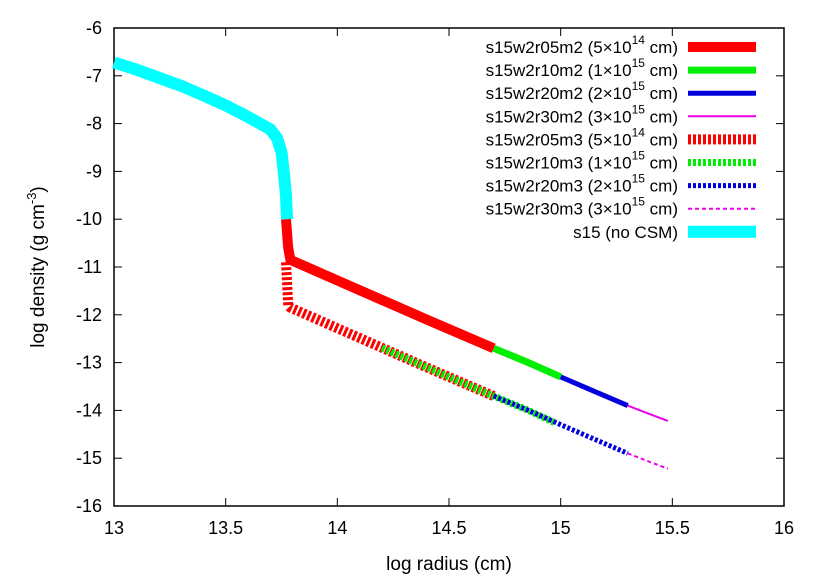 Image resolution: width=830 pixels, height=581 pixels. What do you see at coordinates (94, 124) in the screenshot?
I see `y-tick-label: -8` at bounding box center [94, 124].